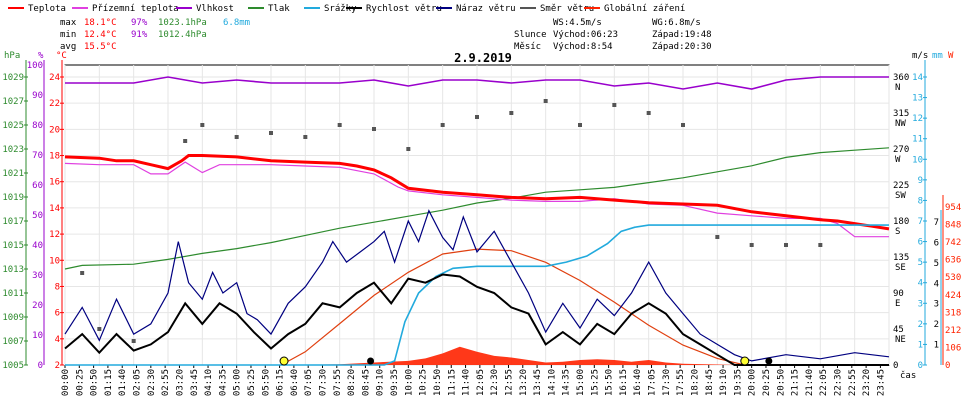  Describe the element at coordinates (438, 382) in the screenshot. I see `tick-time: 10:50` at that location.